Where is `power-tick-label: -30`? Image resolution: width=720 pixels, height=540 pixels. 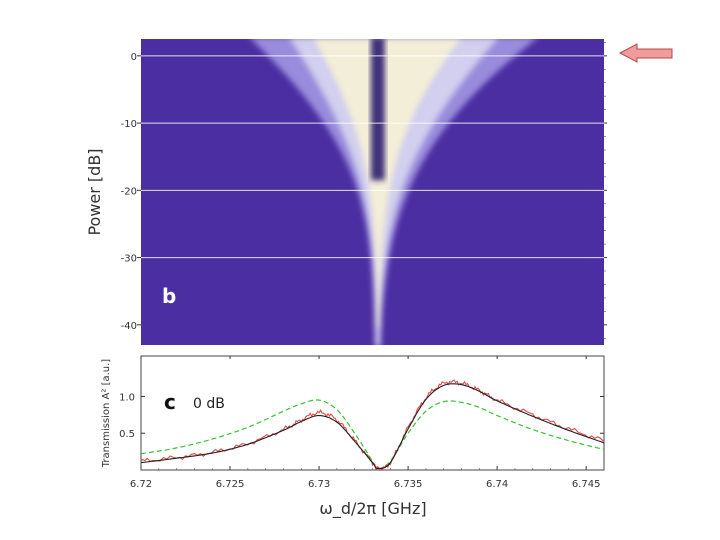
power-tick-label: -30 is located at coordinates (129, 259).